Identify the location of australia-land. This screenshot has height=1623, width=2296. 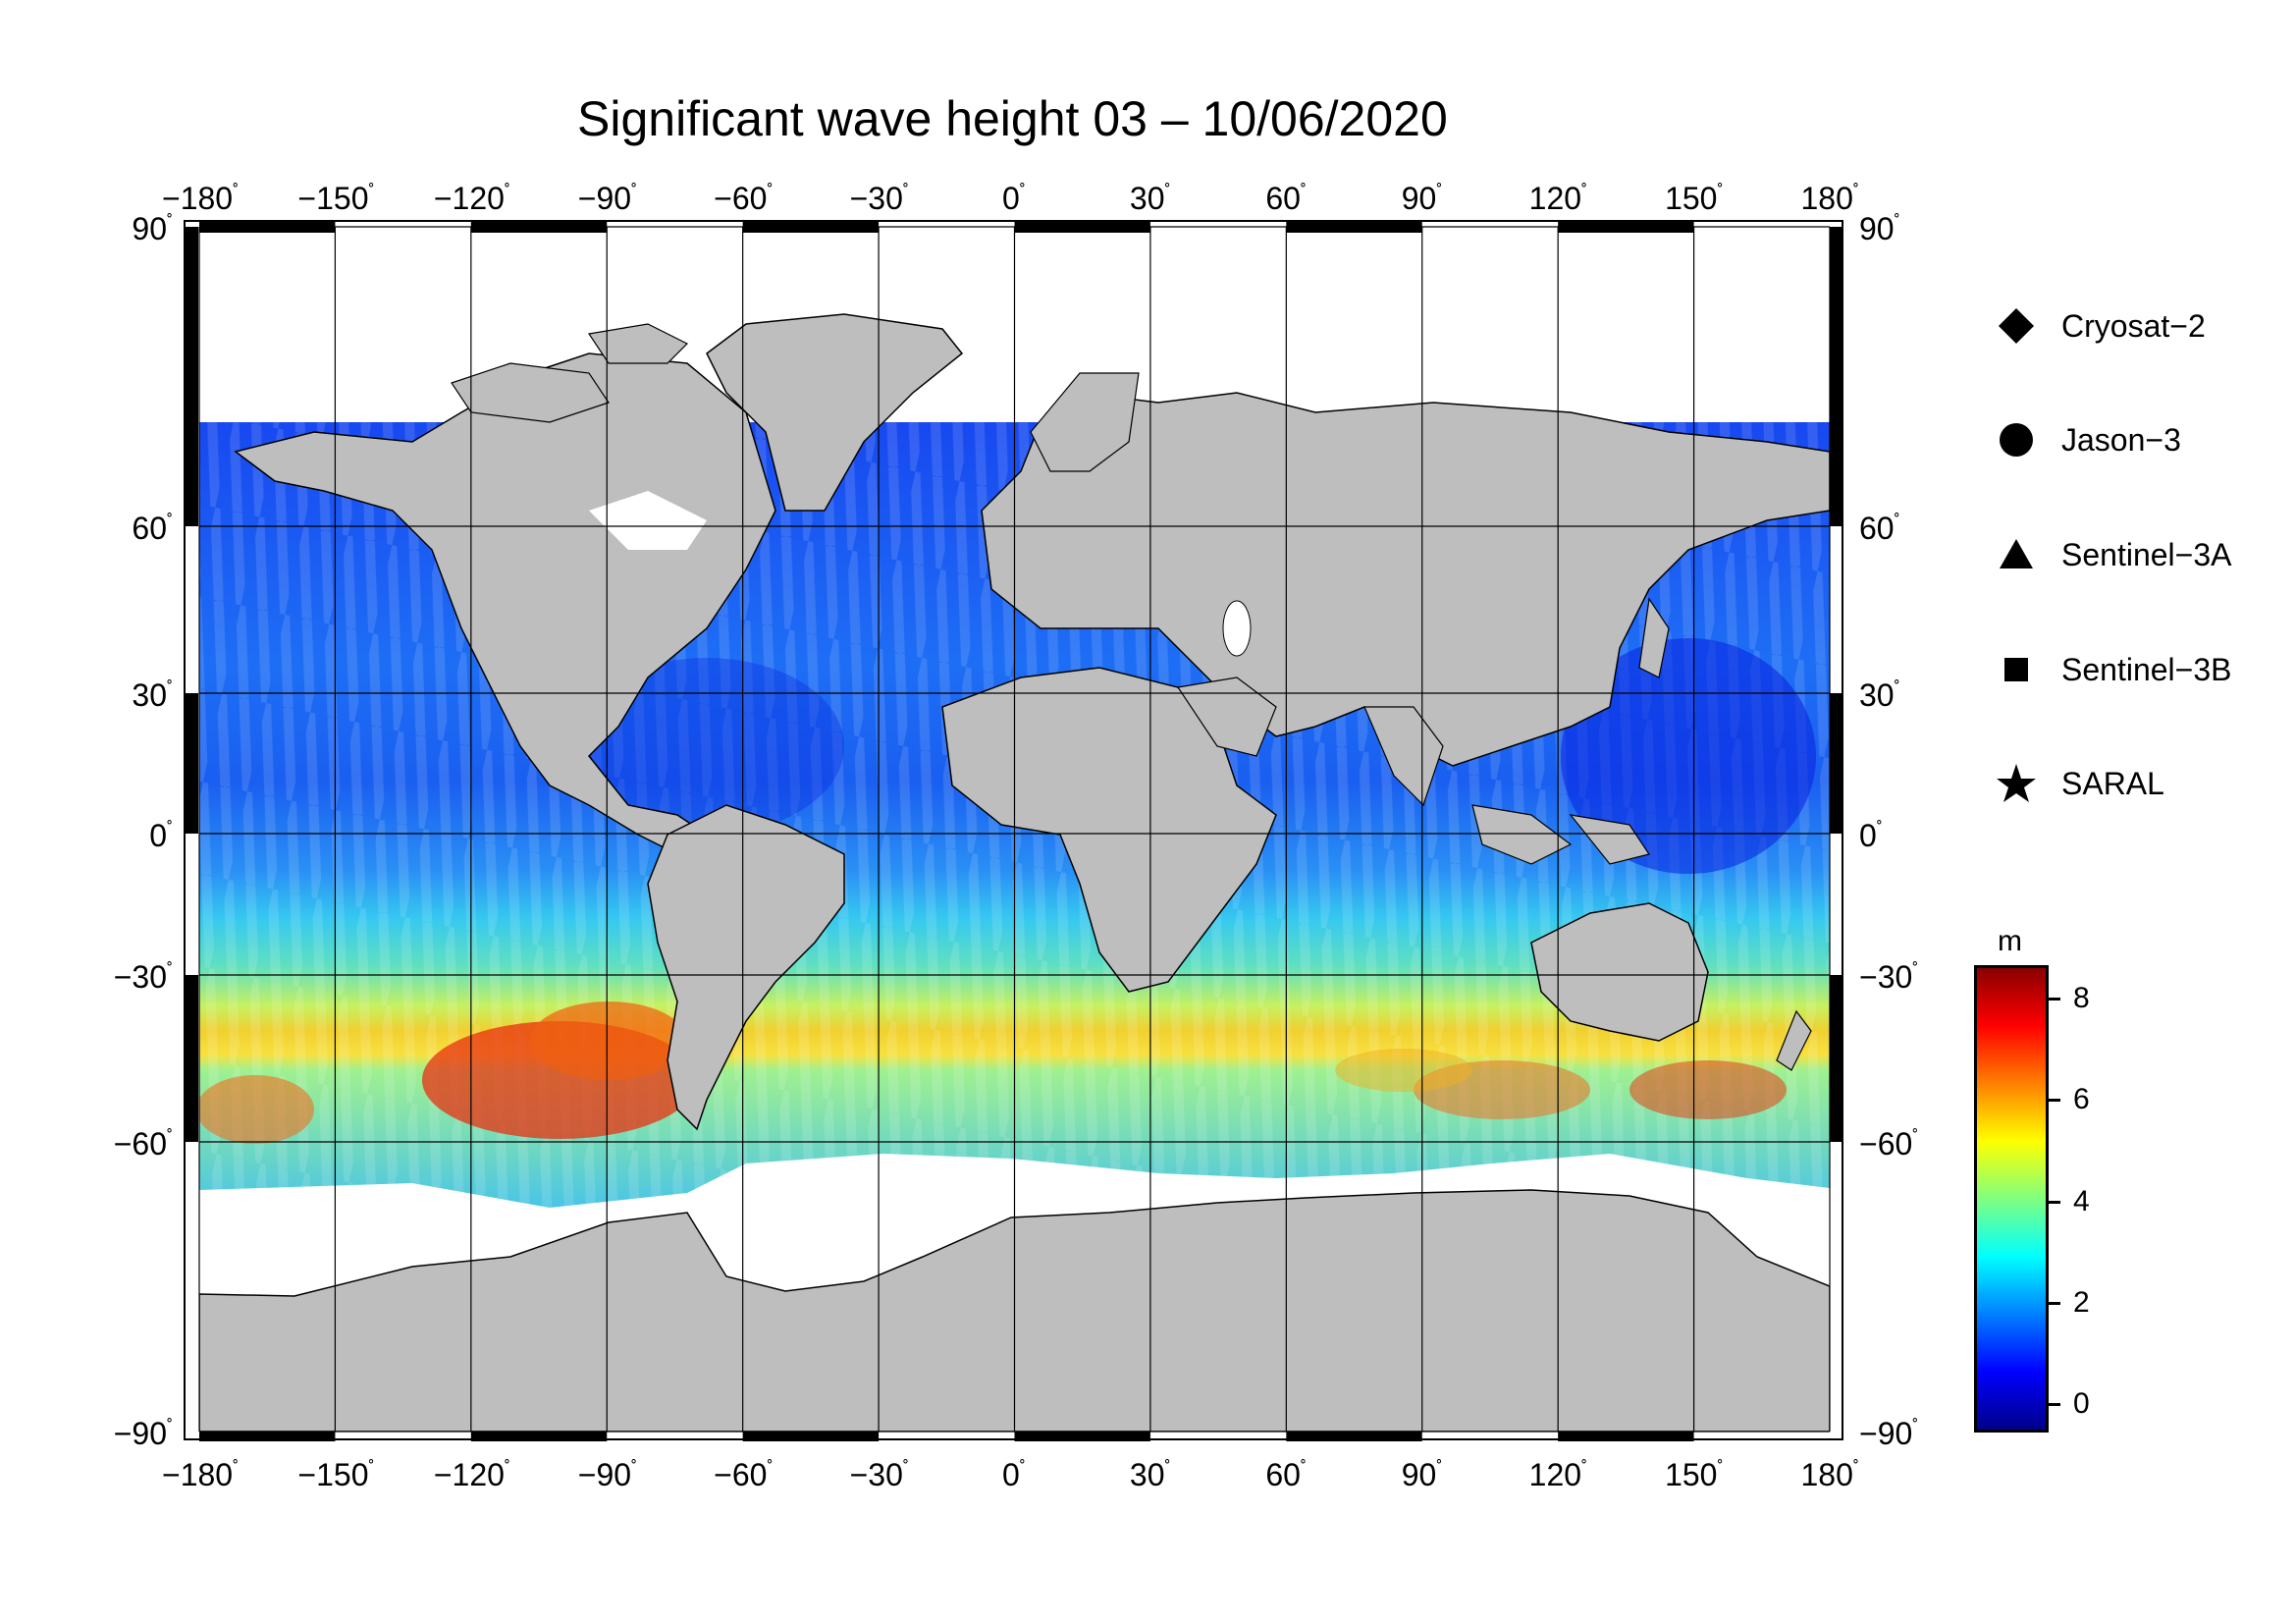
(1619, 972).